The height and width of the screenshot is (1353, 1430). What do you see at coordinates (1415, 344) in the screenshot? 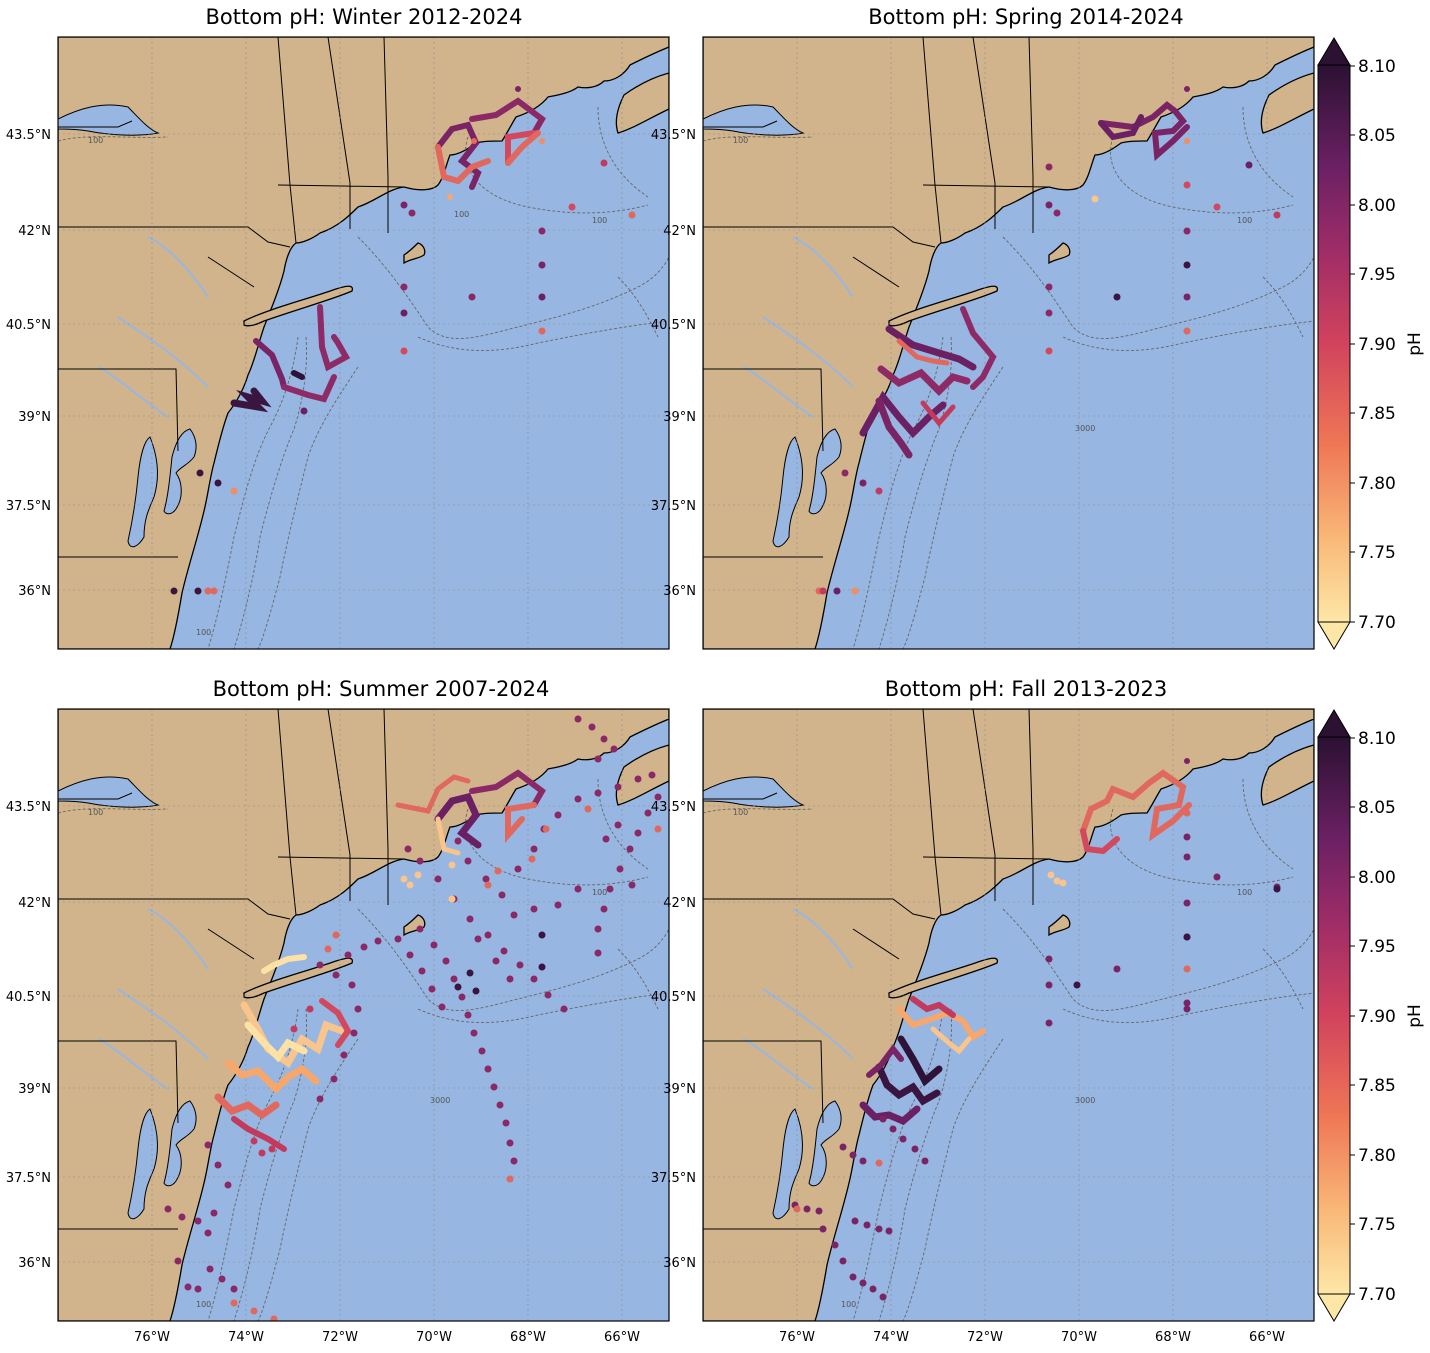
I see `colorbar-label-top: pH` at bounding box center [1415, 344].